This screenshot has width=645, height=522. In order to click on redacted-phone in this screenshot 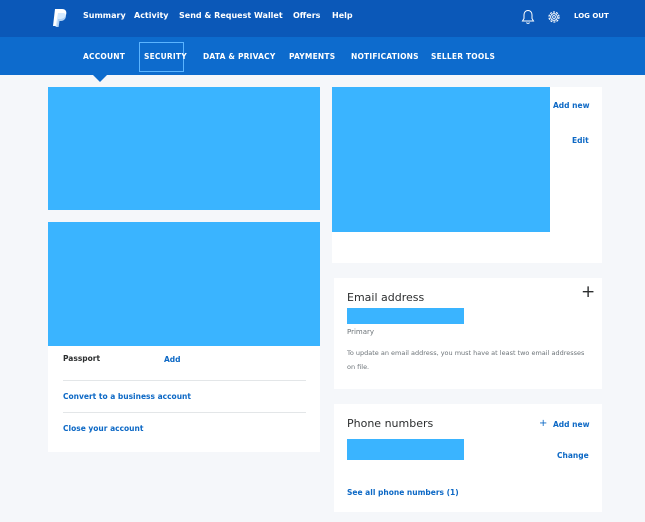, I will do `click(405, 449)`.